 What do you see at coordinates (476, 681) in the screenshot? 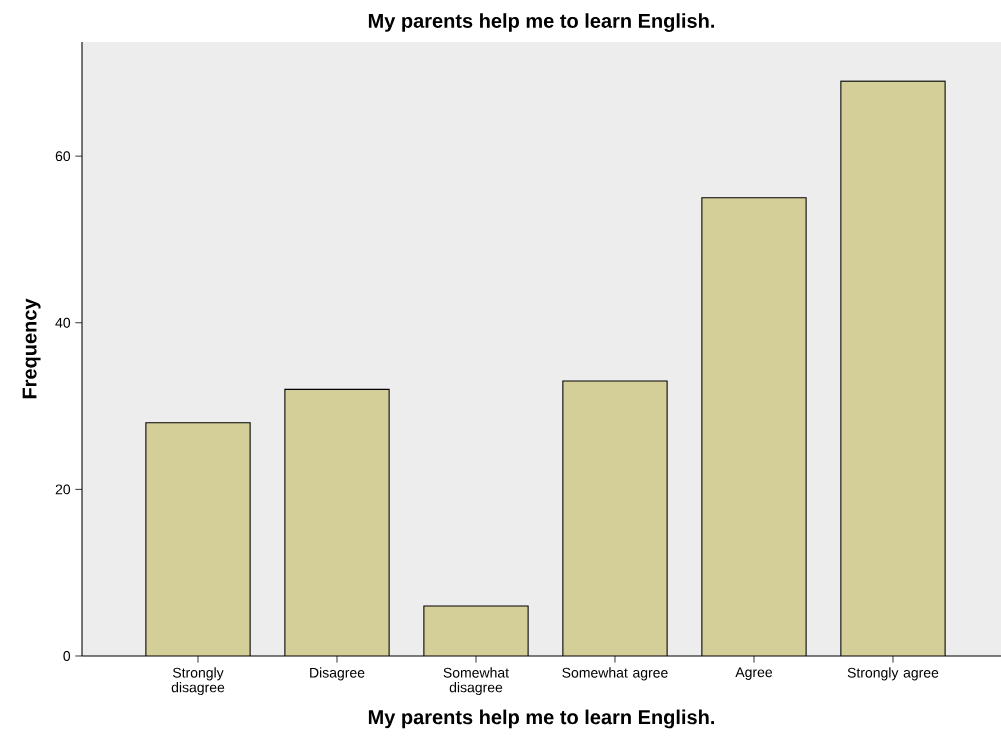
I see `x-tick-label: Somewhat disagree` at bounding box center [476, 681].